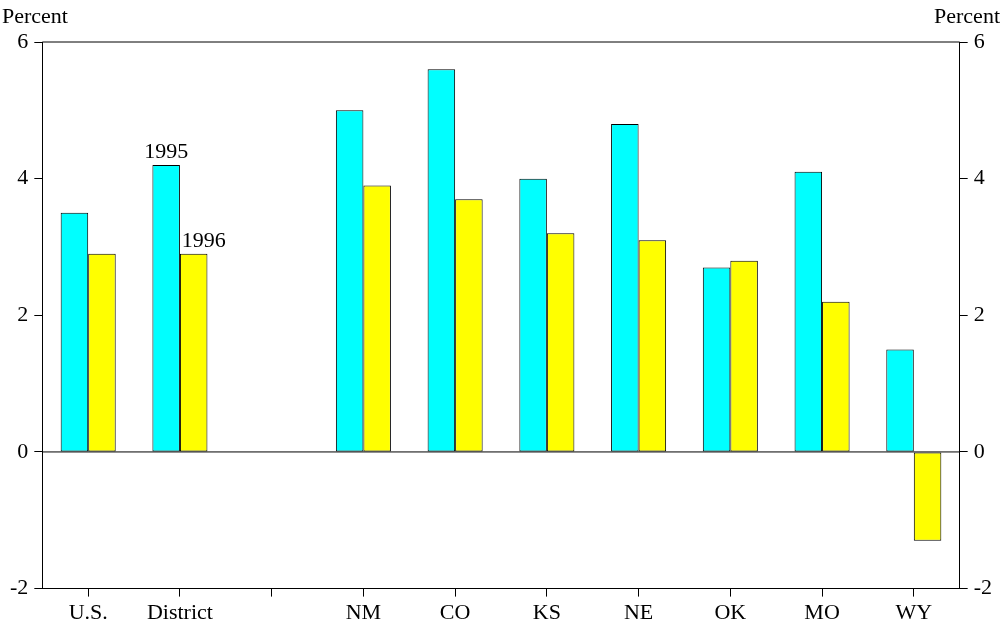  What do you see at coordinates (979, 177) in the screenshot?
I see `y2-tick-label: 4` at bounding box center [979, 177].